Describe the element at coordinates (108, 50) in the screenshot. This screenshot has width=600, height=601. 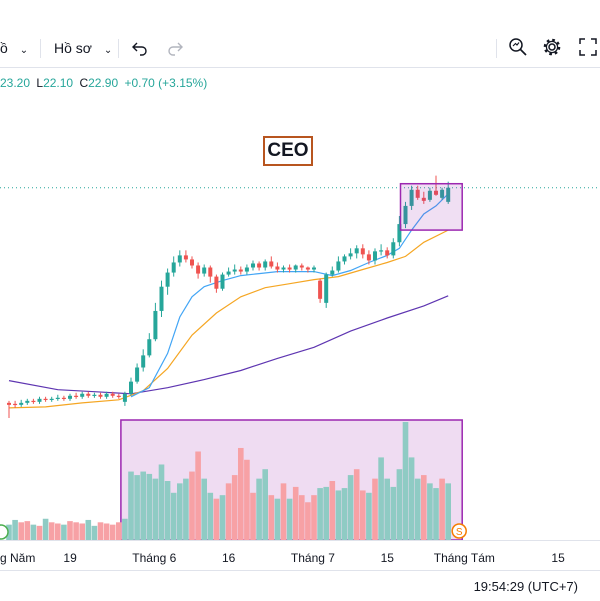
I see `chevron-down-icon: ⌄` at that location.